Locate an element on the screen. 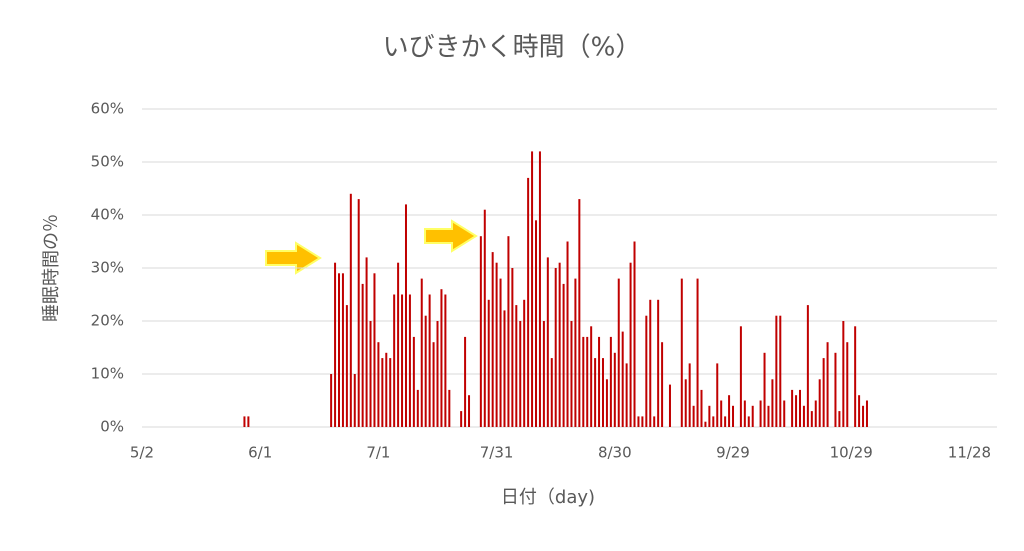  y-axis-title: 睡眠時間の％ is located at coordinates (51, 268).